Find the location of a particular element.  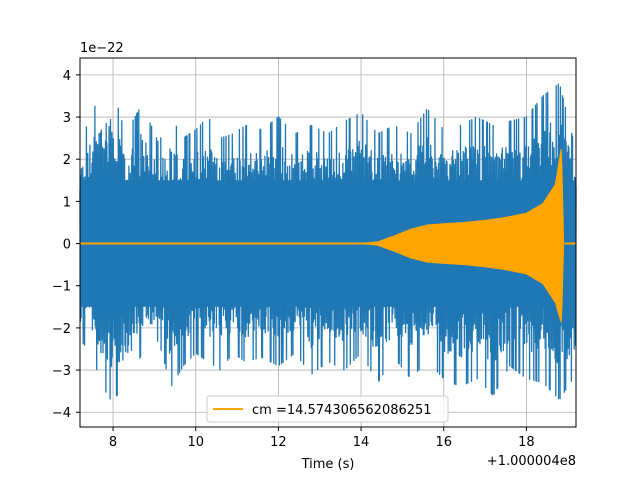

y-tick-label: 3 is located at coordinates (67, 118).